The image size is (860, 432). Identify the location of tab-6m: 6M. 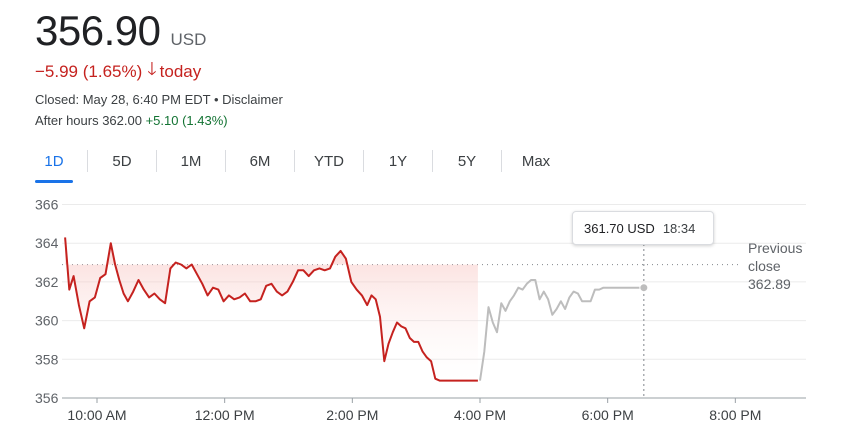
(260, 161).